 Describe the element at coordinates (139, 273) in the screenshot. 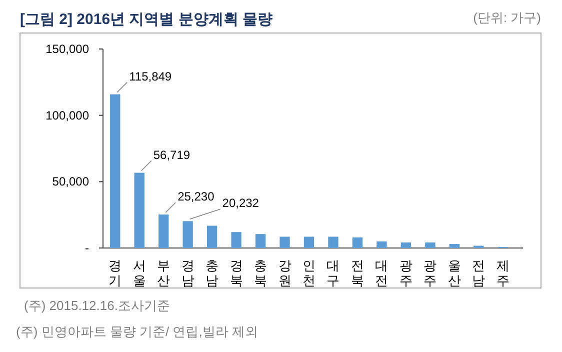

I see `x-tick-label: 서울` at that location.